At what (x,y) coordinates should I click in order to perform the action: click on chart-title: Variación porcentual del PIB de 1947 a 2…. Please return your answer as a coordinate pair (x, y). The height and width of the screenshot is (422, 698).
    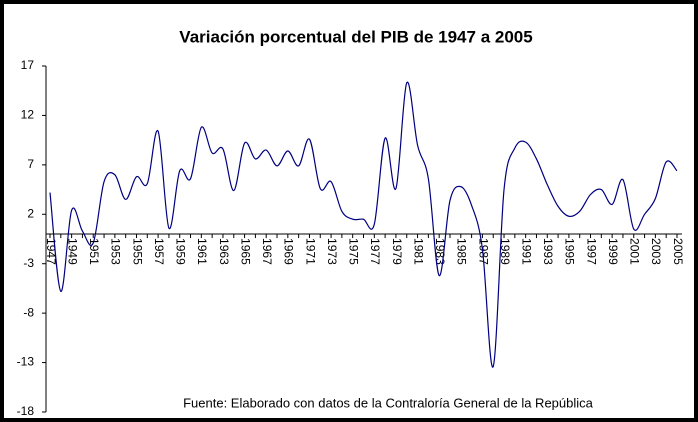
    Looking at the image, I should click on (355, 36).